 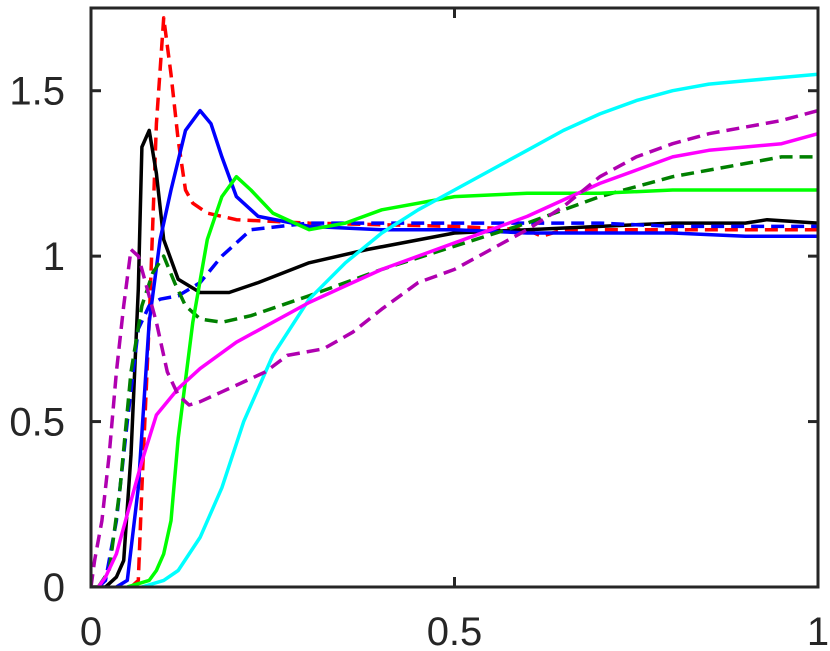 What do you see at coordinates (54, 257) in the screenshot?
I see `y-tick-label: 1` at bounding box center [54, 257].